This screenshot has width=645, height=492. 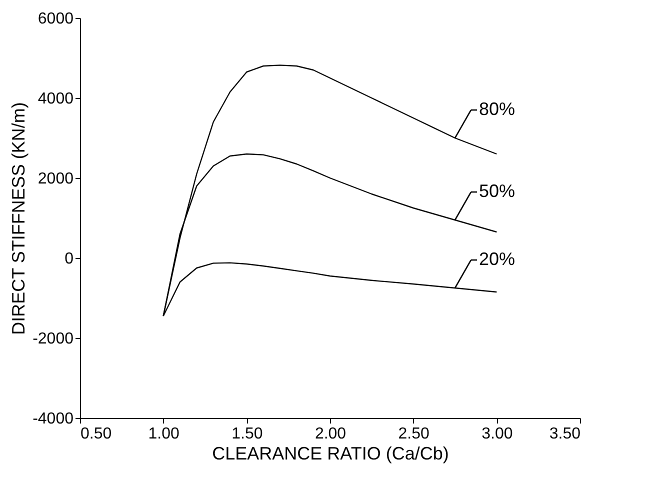 What do you see at coordinates (565, 434) in the screenshot?
I see `x-tick-label: 3.50` at bounding box center [565, 434].